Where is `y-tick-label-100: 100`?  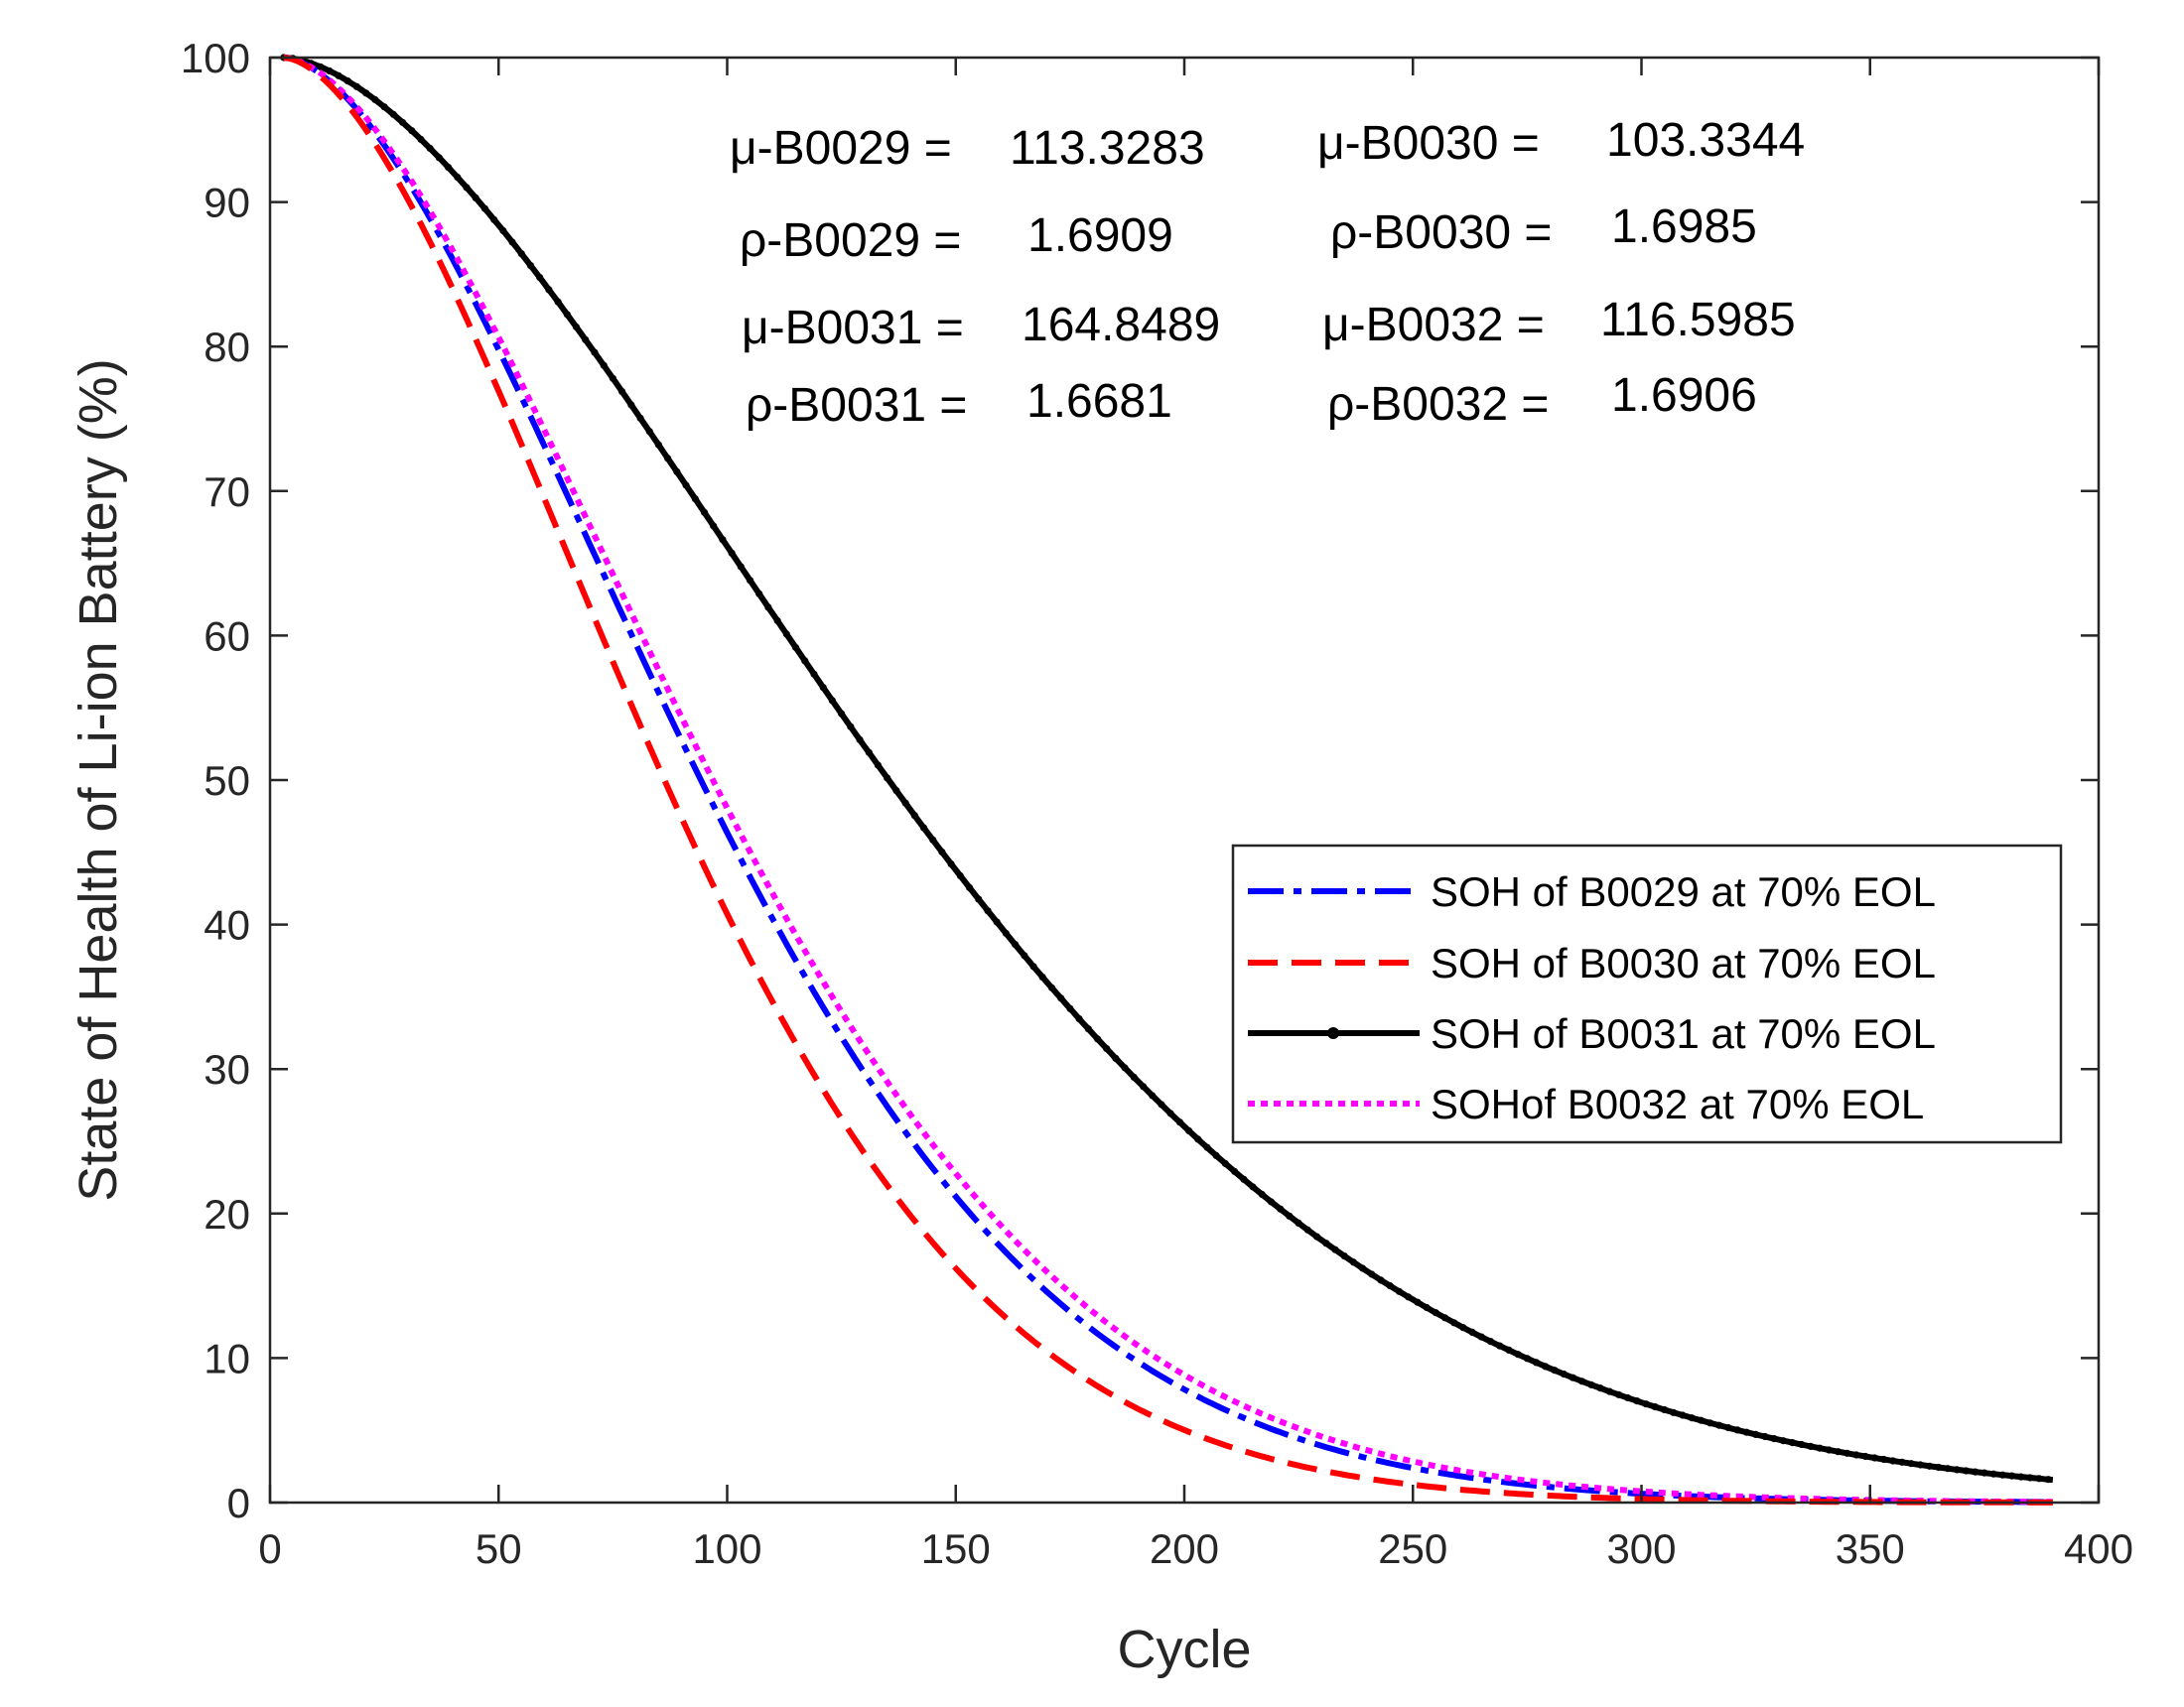 y-tick-label-100: 100 is located at coordinates (215, 58).